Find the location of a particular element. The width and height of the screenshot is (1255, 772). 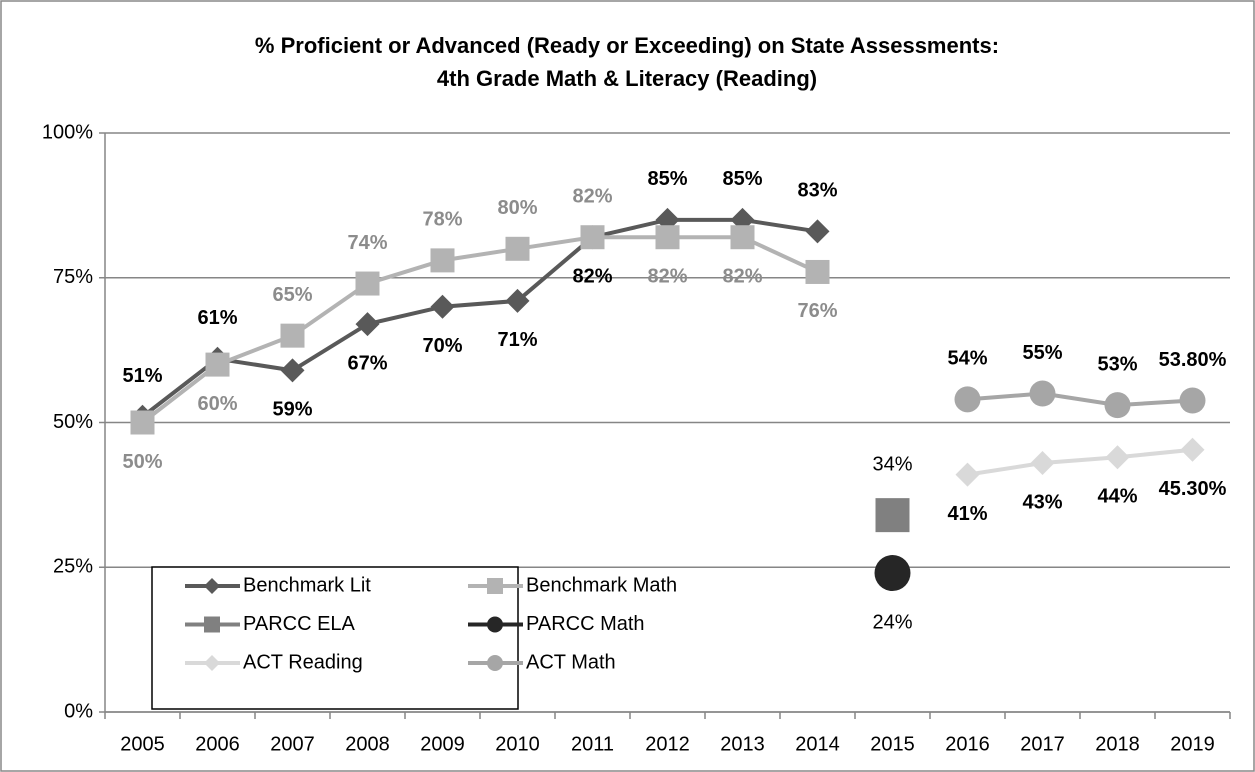

data-label: 60% is located at coordinates (217, 404).